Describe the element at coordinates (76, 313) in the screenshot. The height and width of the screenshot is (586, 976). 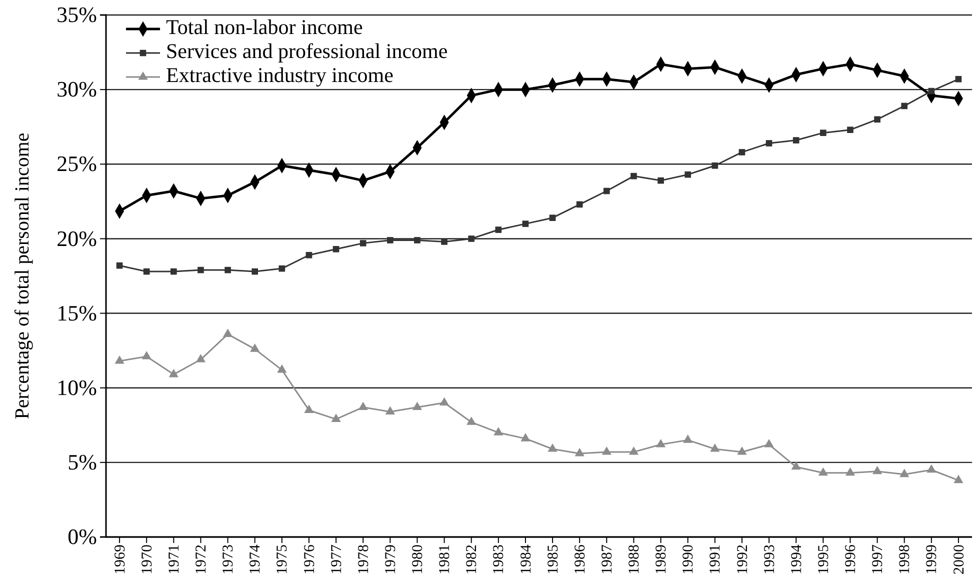
I see `y-tick-label: 15%` at that location.